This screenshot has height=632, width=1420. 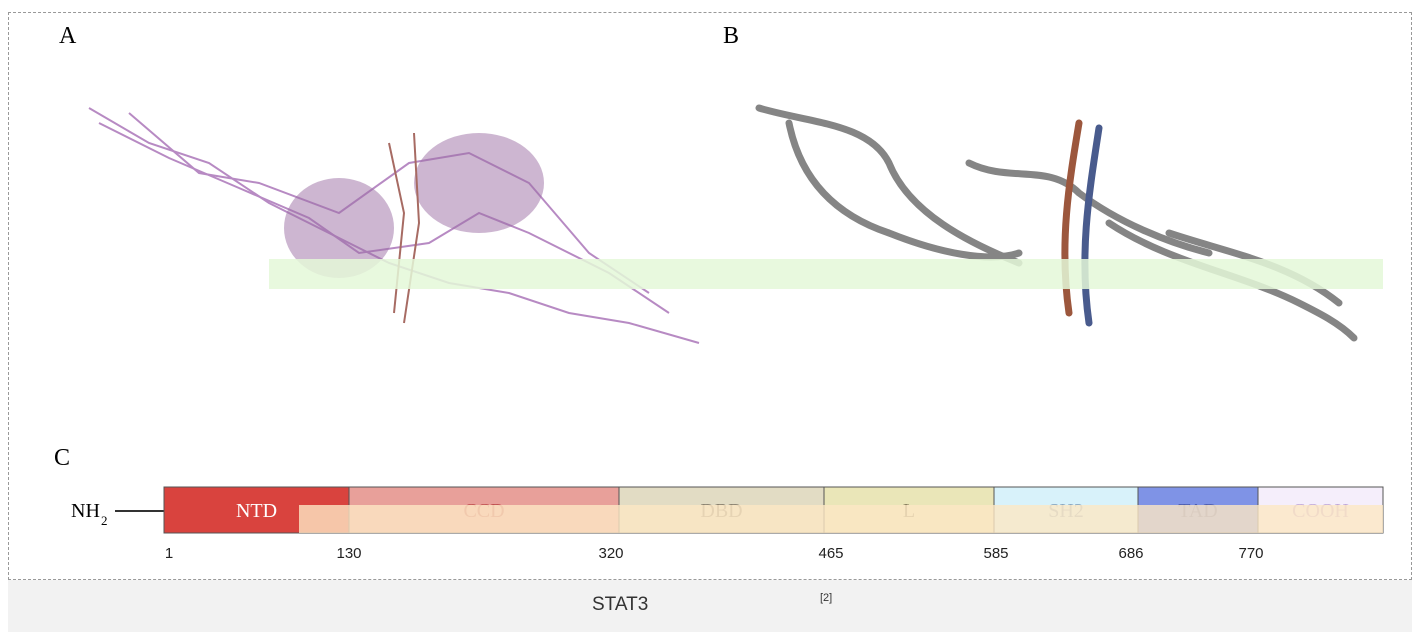 What do you see at coordinates (610, 553) in the screenshot?
I see `position-label: 320` at bounding box center [610, 553].